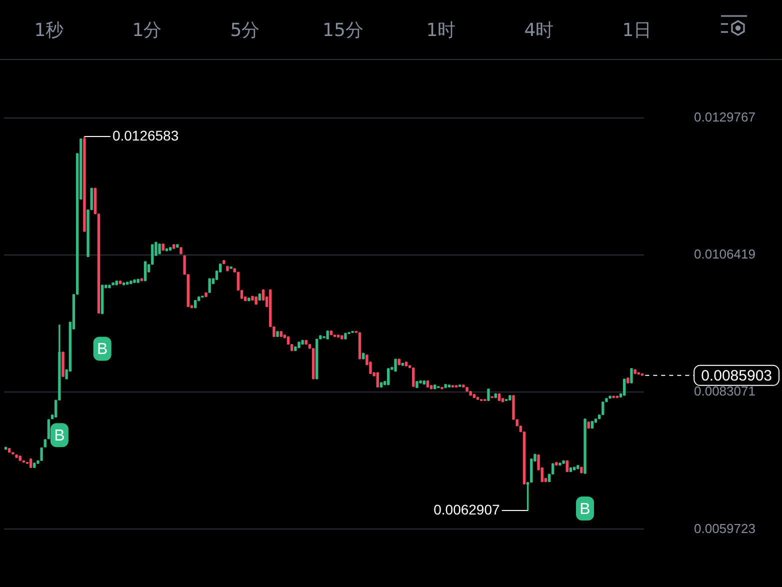  I want to click on text: 4时, so click(539, 30).